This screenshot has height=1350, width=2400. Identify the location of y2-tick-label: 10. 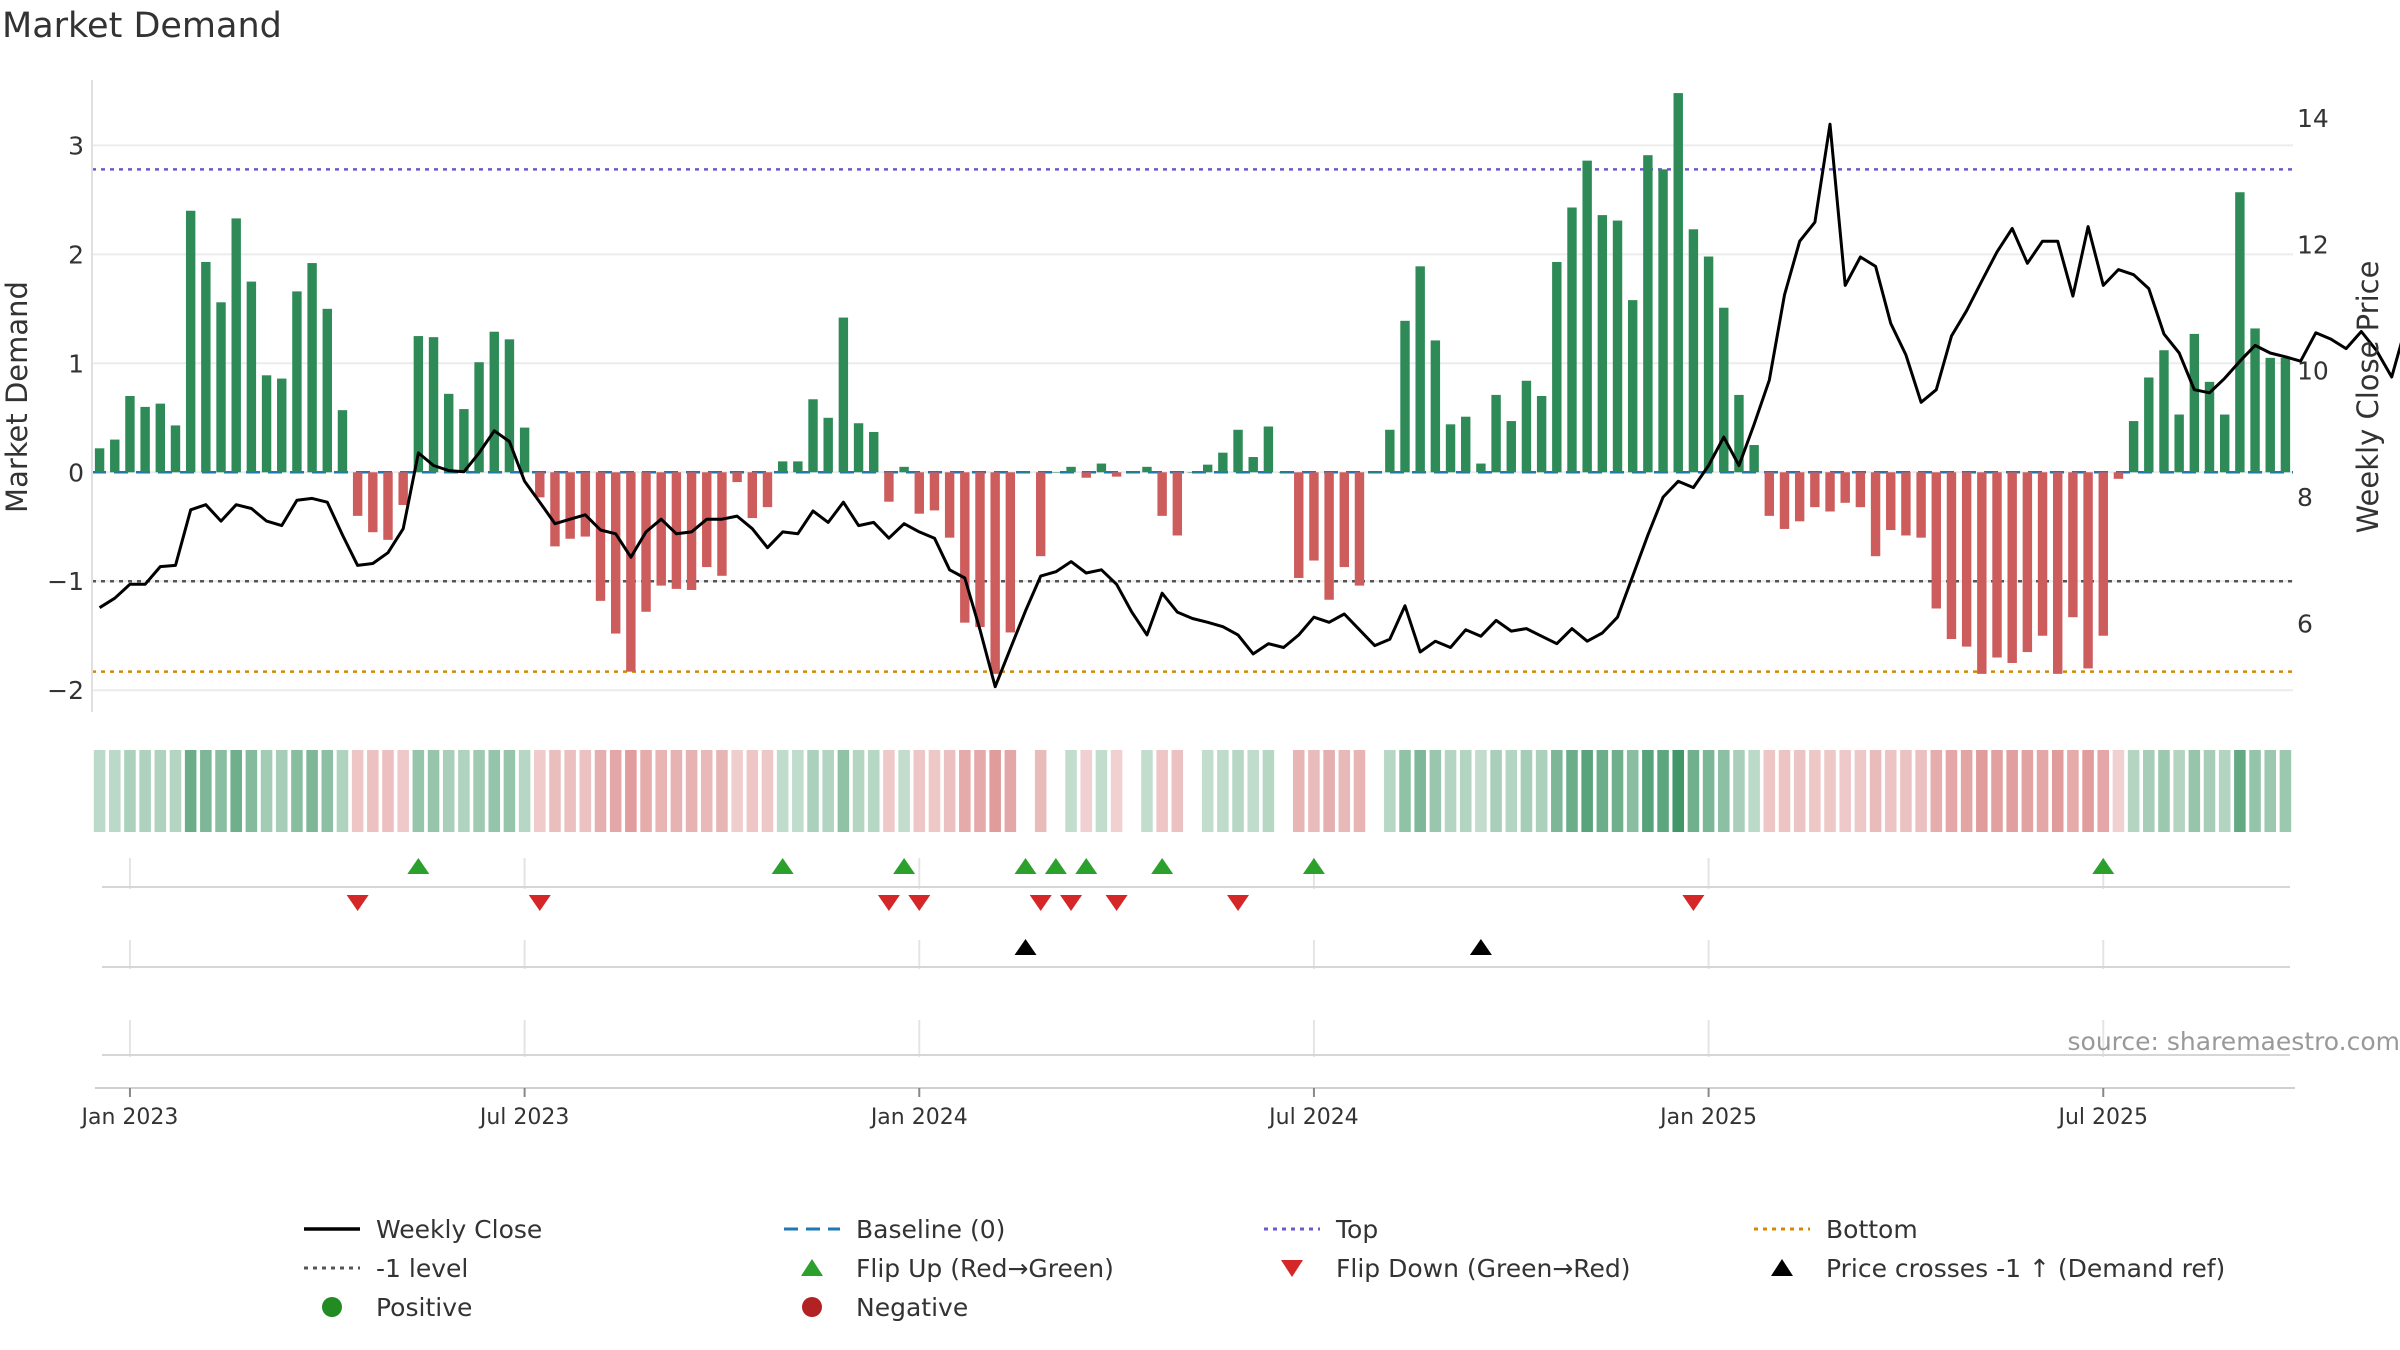
(2313, 371).